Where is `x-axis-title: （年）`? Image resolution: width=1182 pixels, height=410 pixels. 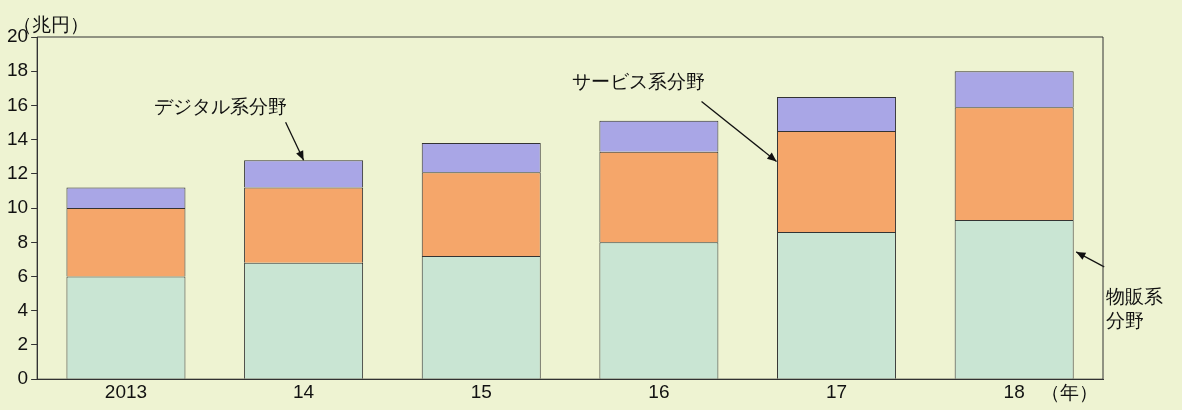
x-axis-title: （年） is located at coordinates (1069, 392).